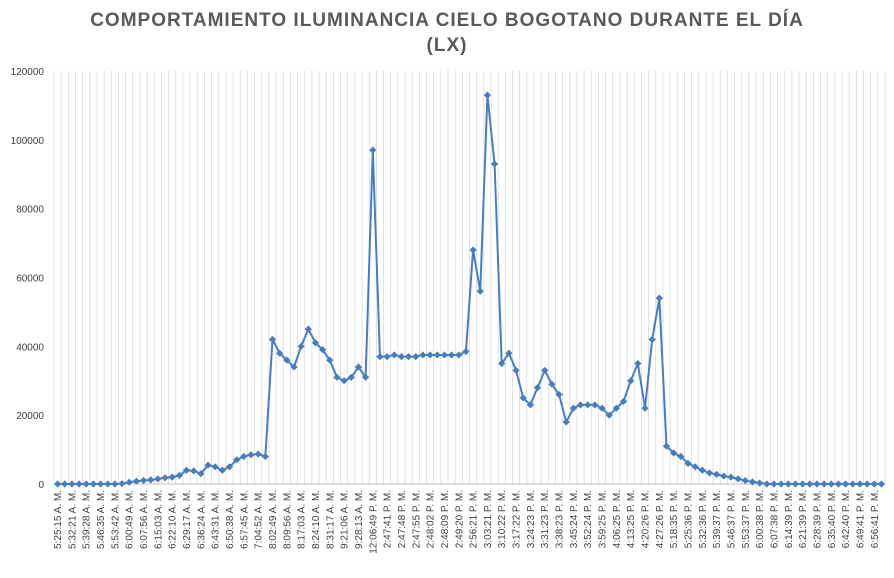 The height and width of the screenshot is (578, 894). What do you see at coordinates (302, 519) in the screenshot?
I see `x-tick-label: 8:17:03 A. M.` at bounding box center [302, 519].